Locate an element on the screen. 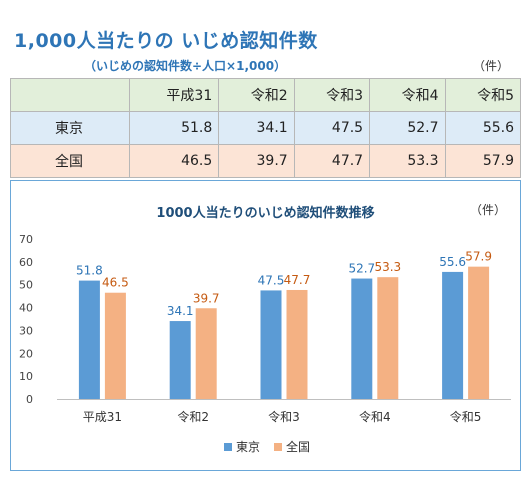 This screenshot has height=479, width=531. y-tick-label: 20 is located at coordinates (26, 353).